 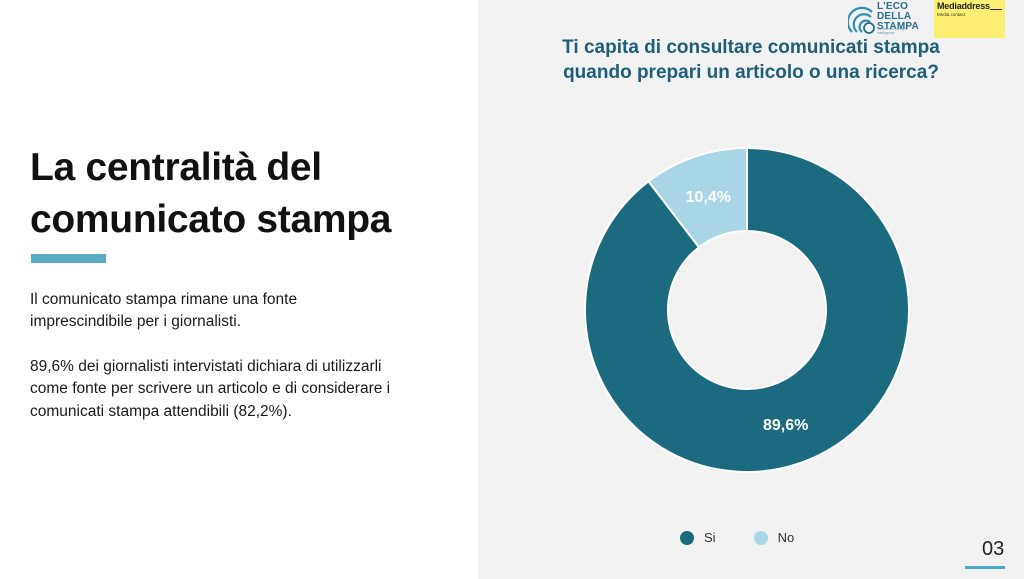 What do you see at coordinates (176, 167) in the screenshot?
I see `slide-title-line-1: La centralità del` at bounding box center [176, 167].